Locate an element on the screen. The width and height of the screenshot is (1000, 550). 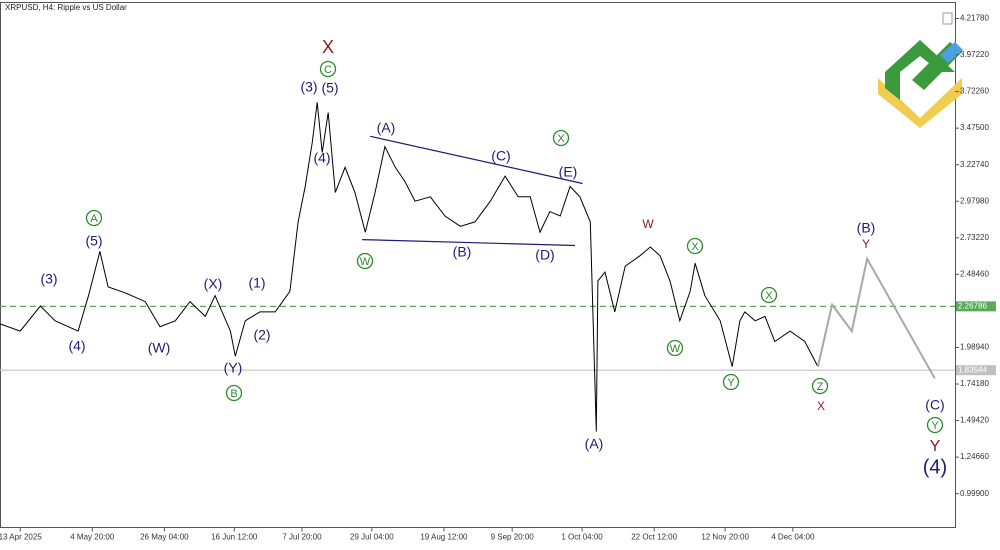
x-tick-label: 13 Apr 2025 is located at coordinates (21, 537).